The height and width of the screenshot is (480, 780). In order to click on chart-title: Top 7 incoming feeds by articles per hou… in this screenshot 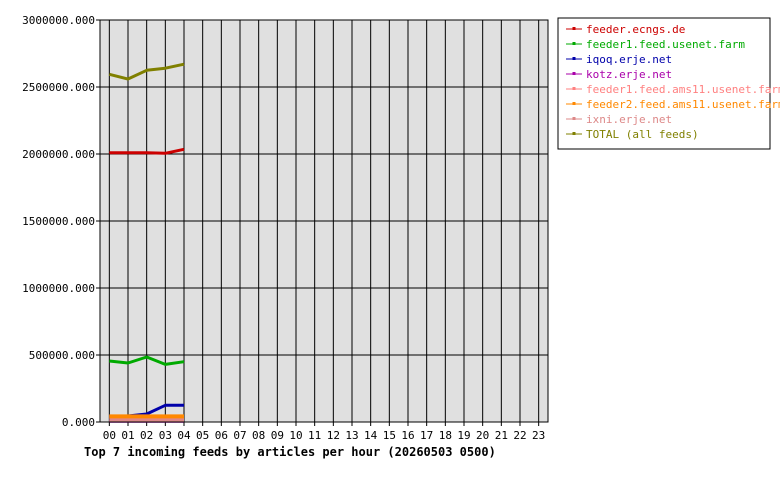, I will do `click(290, 452)`.